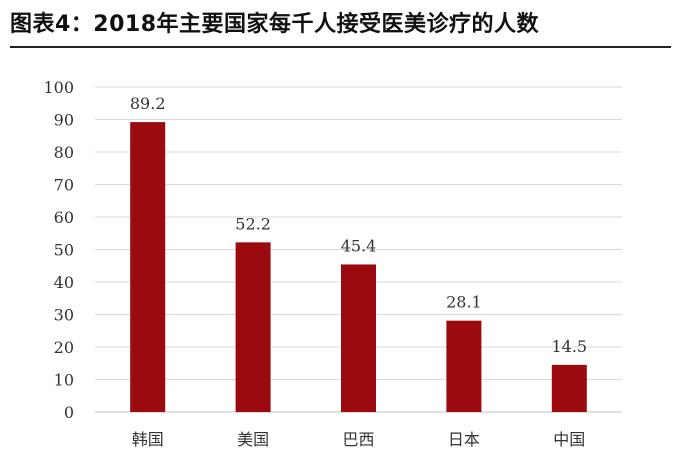 The width and height of the screenshot is (681, 459). Describe the element at coordinates (64, 185) in the screenshot. I see `y-tick-label: 70` at that location.